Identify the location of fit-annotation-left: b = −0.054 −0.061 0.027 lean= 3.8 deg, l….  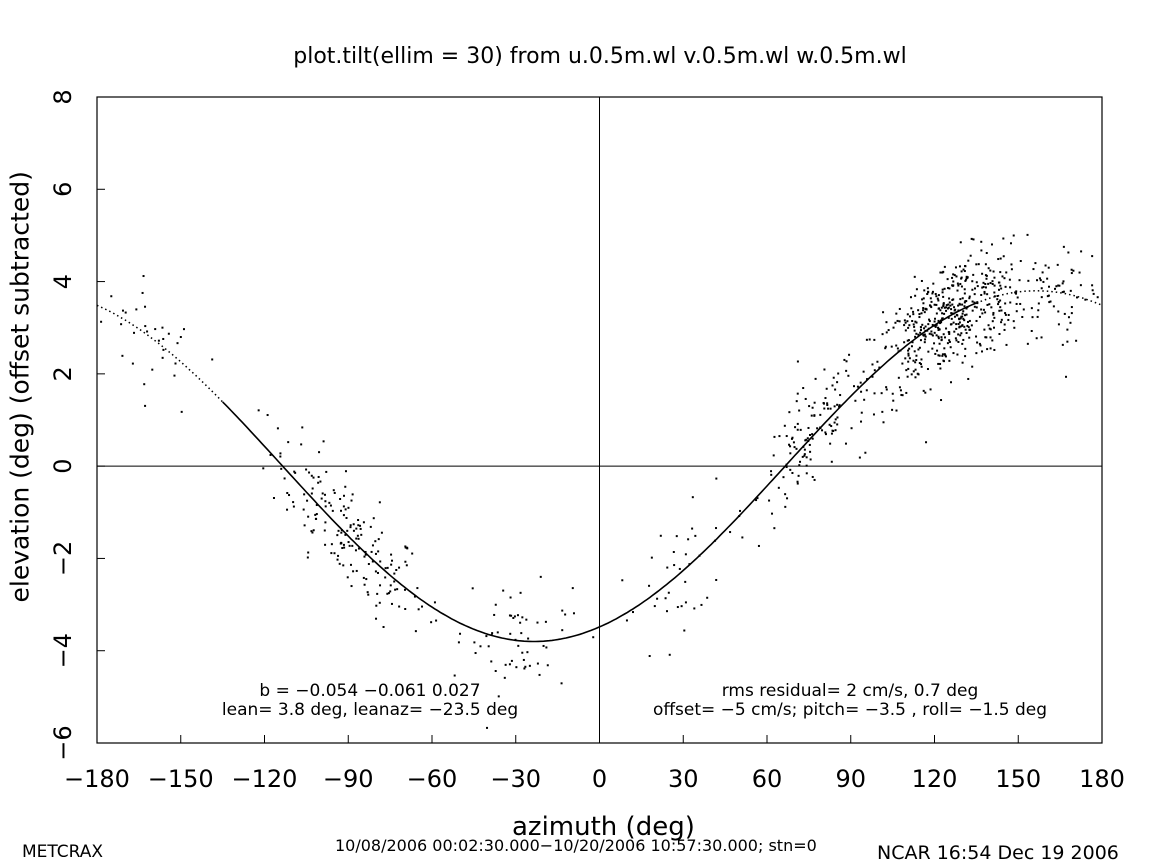
(370, 701).